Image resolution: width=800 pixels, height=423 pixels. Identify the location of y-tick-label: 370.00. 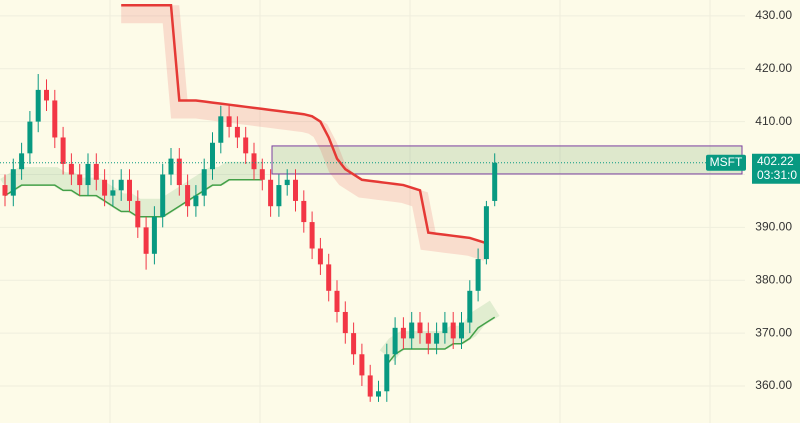
(773, 332).